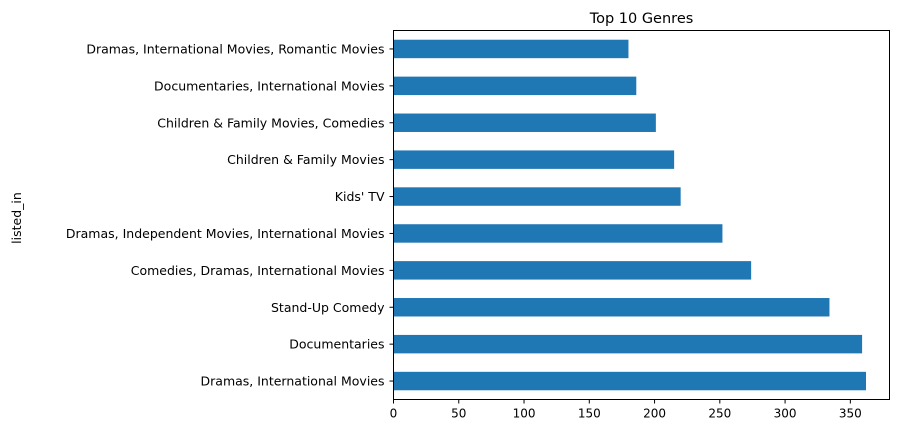  What do you see at coordinates (258, 270) in the screenshot?
I see `y-tick-label: Comedies, Dramas, International Movies` at bounding box center [258, 270].